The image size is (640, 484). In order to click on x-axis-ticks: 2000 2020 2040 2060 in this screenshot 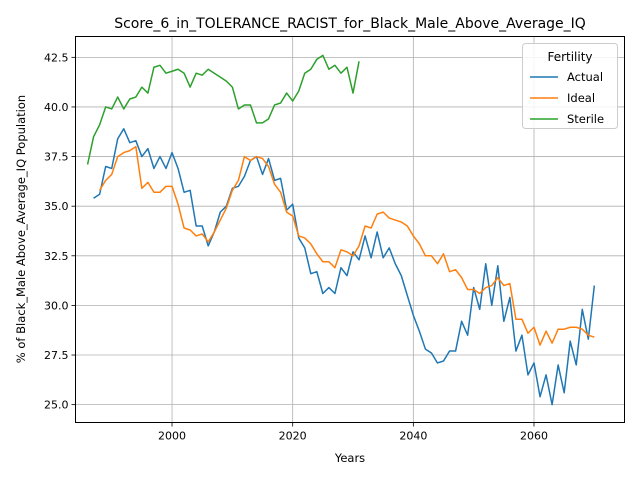, I will do `click(353, 432)`.